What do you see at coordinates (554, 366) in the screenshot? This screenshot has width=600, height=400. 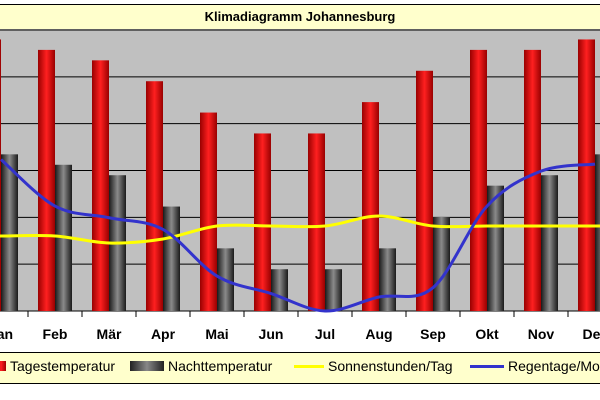 I see `legend-label-regentage: Regentage/Monat` at bounding box center [554, 366].